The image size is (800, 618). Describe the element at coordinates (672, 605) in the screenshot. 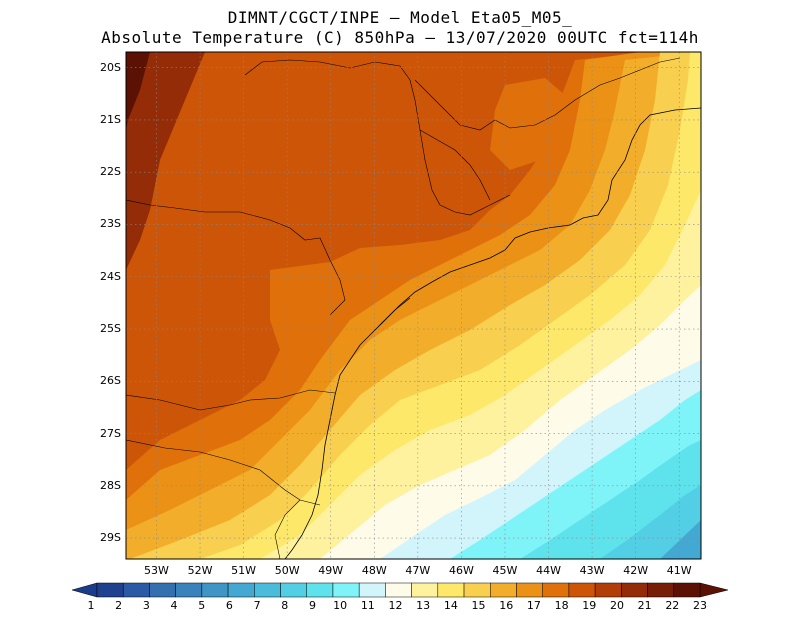

I see `colorbar-label: 22` at that location.